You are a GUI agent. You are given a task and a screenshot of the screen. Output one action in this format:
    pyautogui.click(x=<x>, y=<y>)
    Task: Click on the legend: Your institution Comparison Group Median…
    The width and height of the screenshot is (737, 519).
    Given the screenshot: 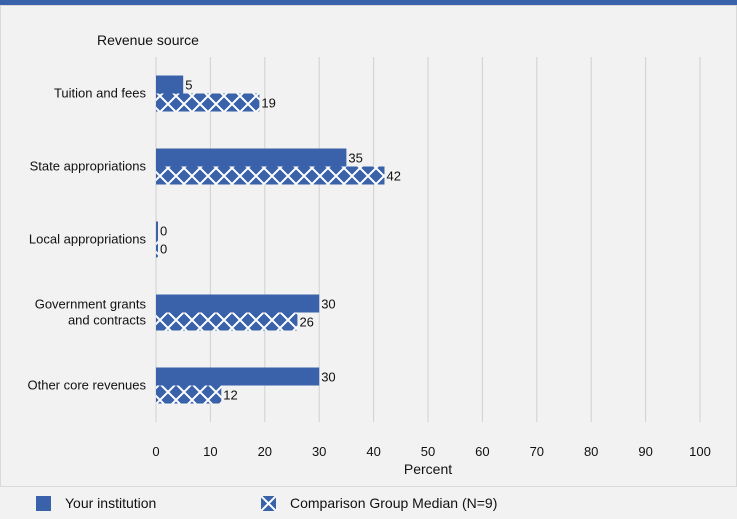 What is the action you would take?
    pyautogui.click(x=368, y=502)
    